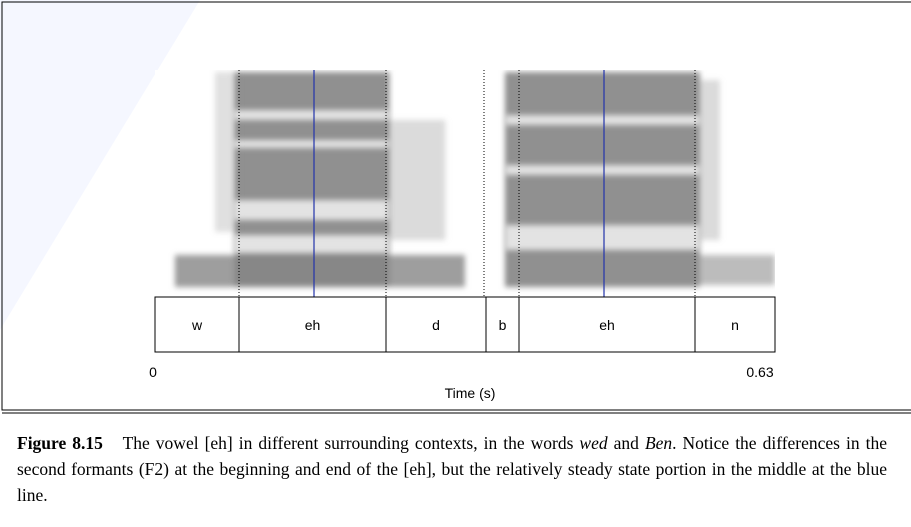 This screenshot has height=527, width=911. What do you see at coordinates (436, 325) in the screenshot?
I see `segment-label: d` at bounding box center [436, 325].